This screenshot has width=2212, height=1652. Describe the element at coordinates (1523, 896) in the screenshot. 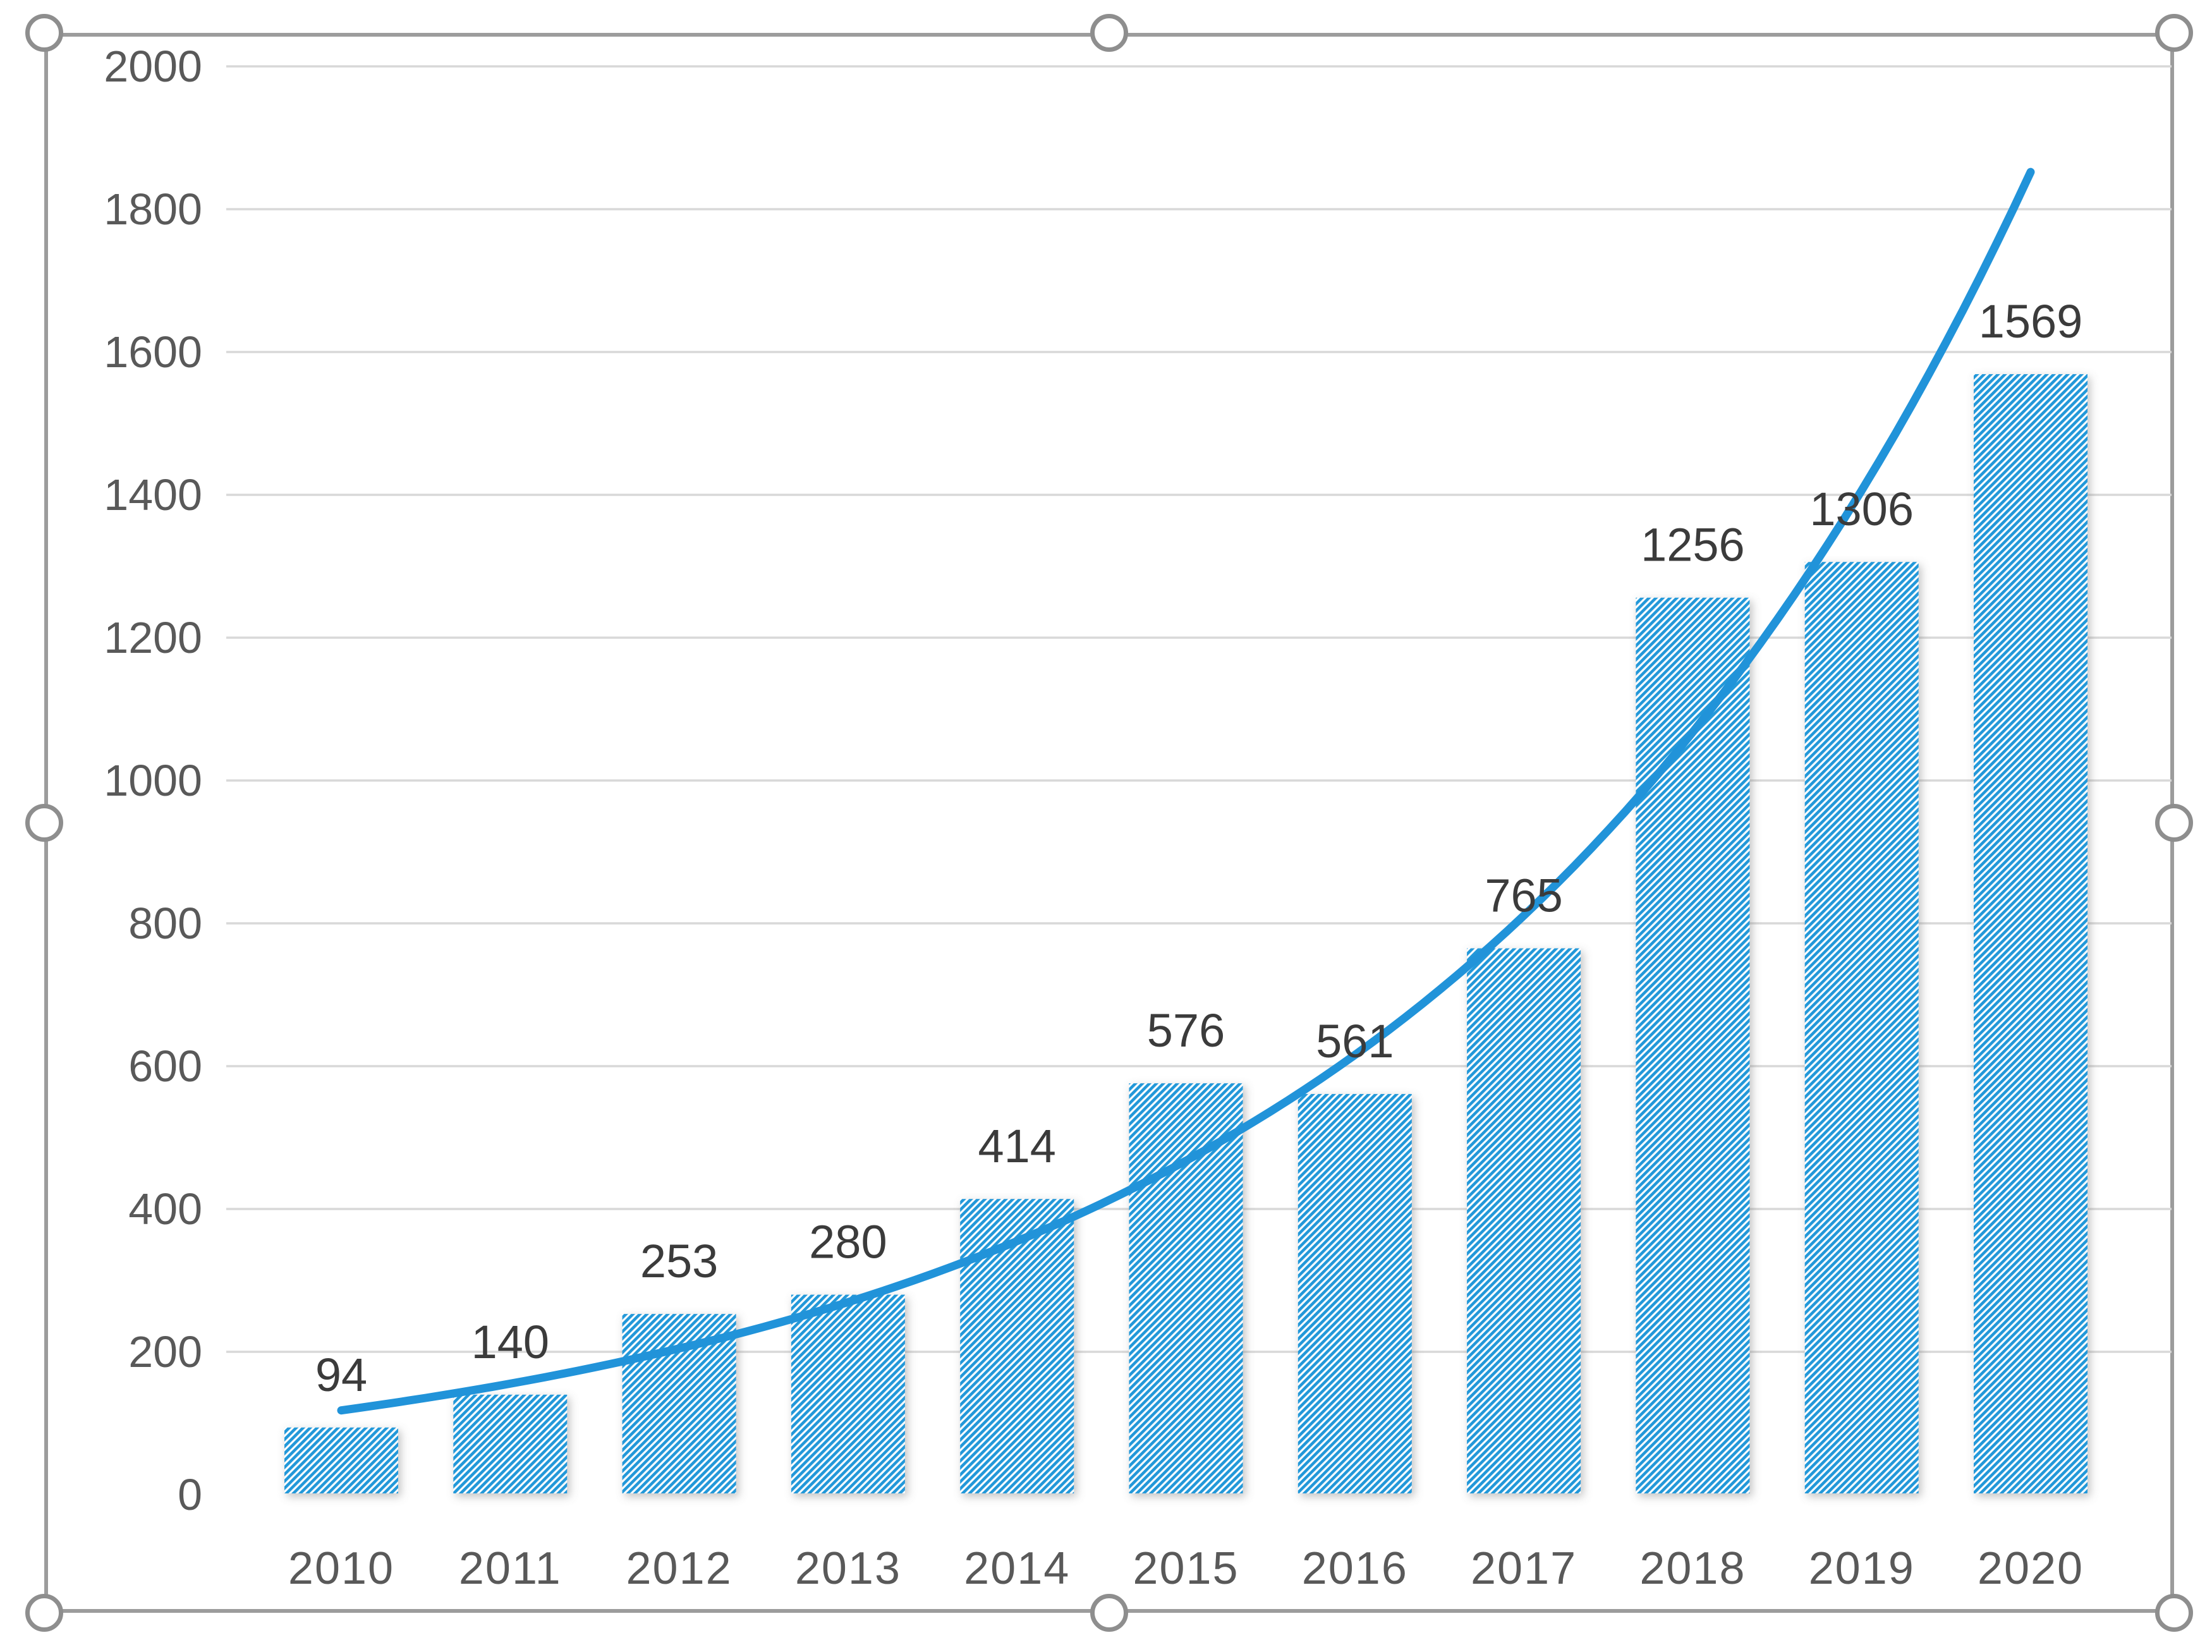

I see `data-label-2017: 765` at that location.